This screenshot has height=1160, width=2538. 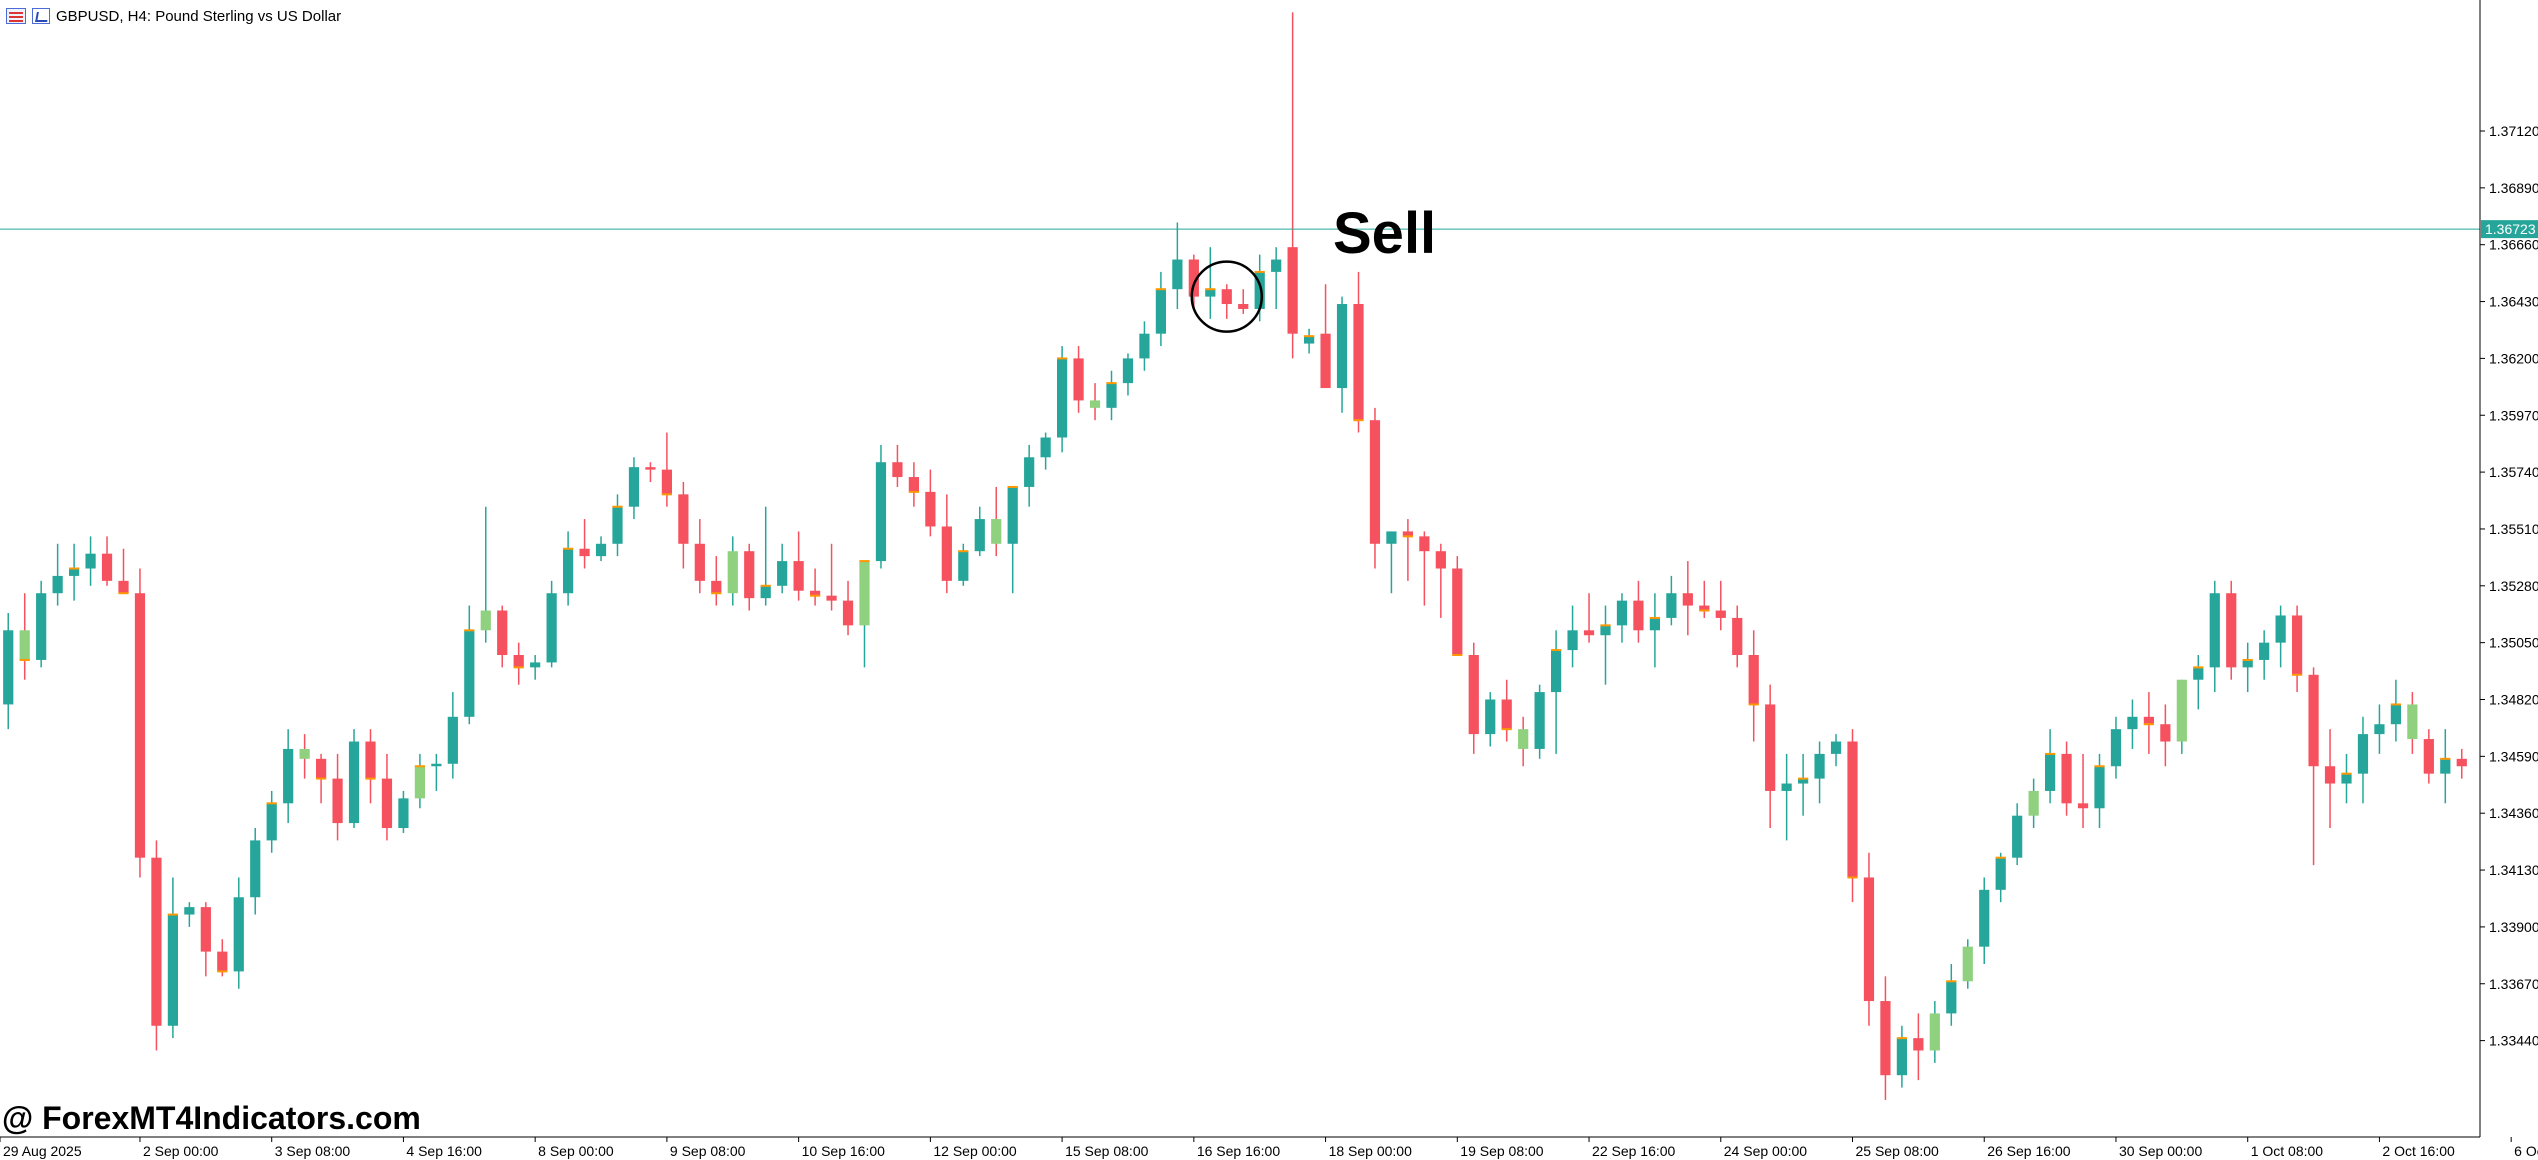 What do you see at coordinates (2510, 229) in the screenshot?
I see `current-price-label: 1.36723` at bounding box center [2510, 229].